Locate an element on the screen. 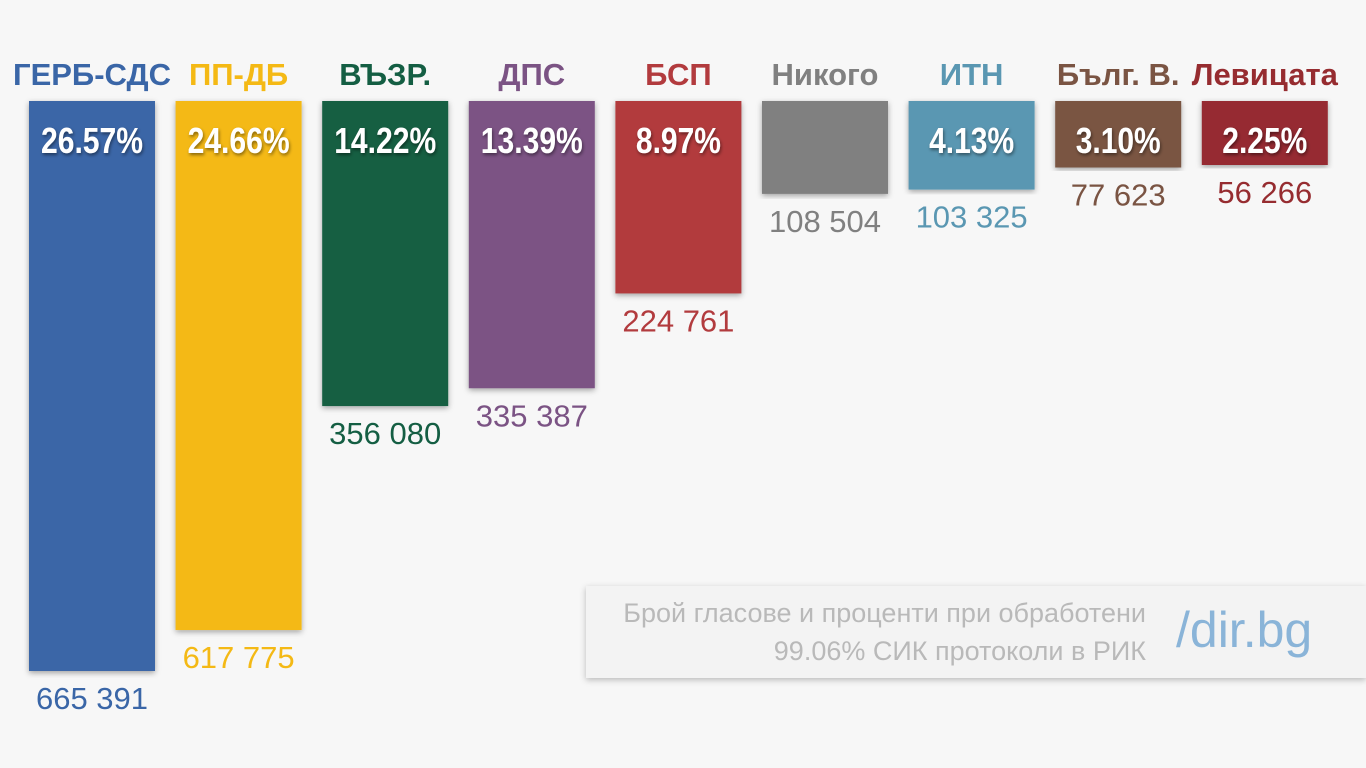 Image resolution: width=1366 pixels, height=768 pixels. vote-count-никого: 108 504 is located at coordinates (825, 221).